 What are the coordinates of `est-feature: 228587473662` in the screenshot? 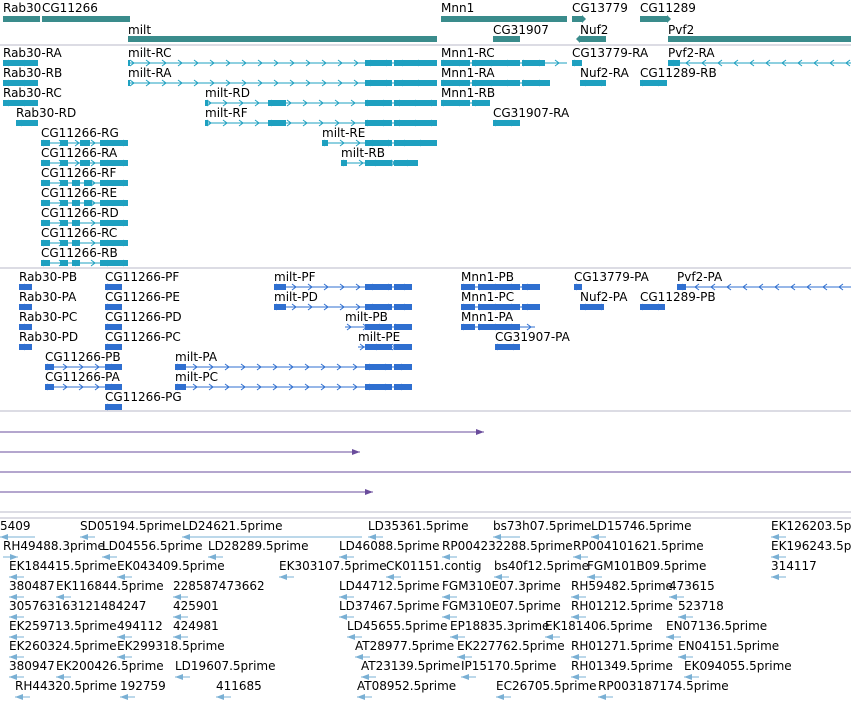 It's located at (219, 589).